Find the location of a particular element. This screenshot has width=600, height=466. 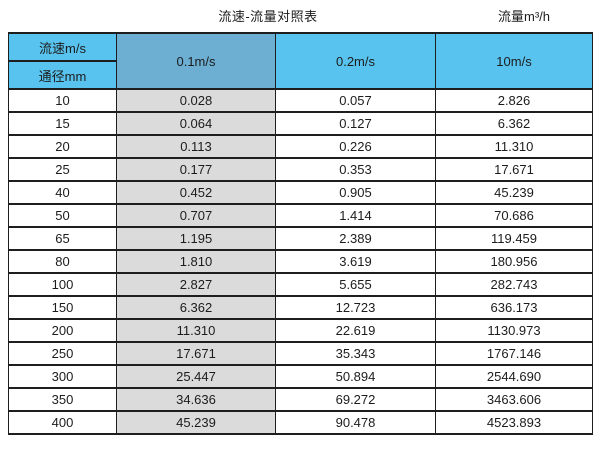

cell-flow-0.1ms: 34.636 is located at coordinates (196, 399).